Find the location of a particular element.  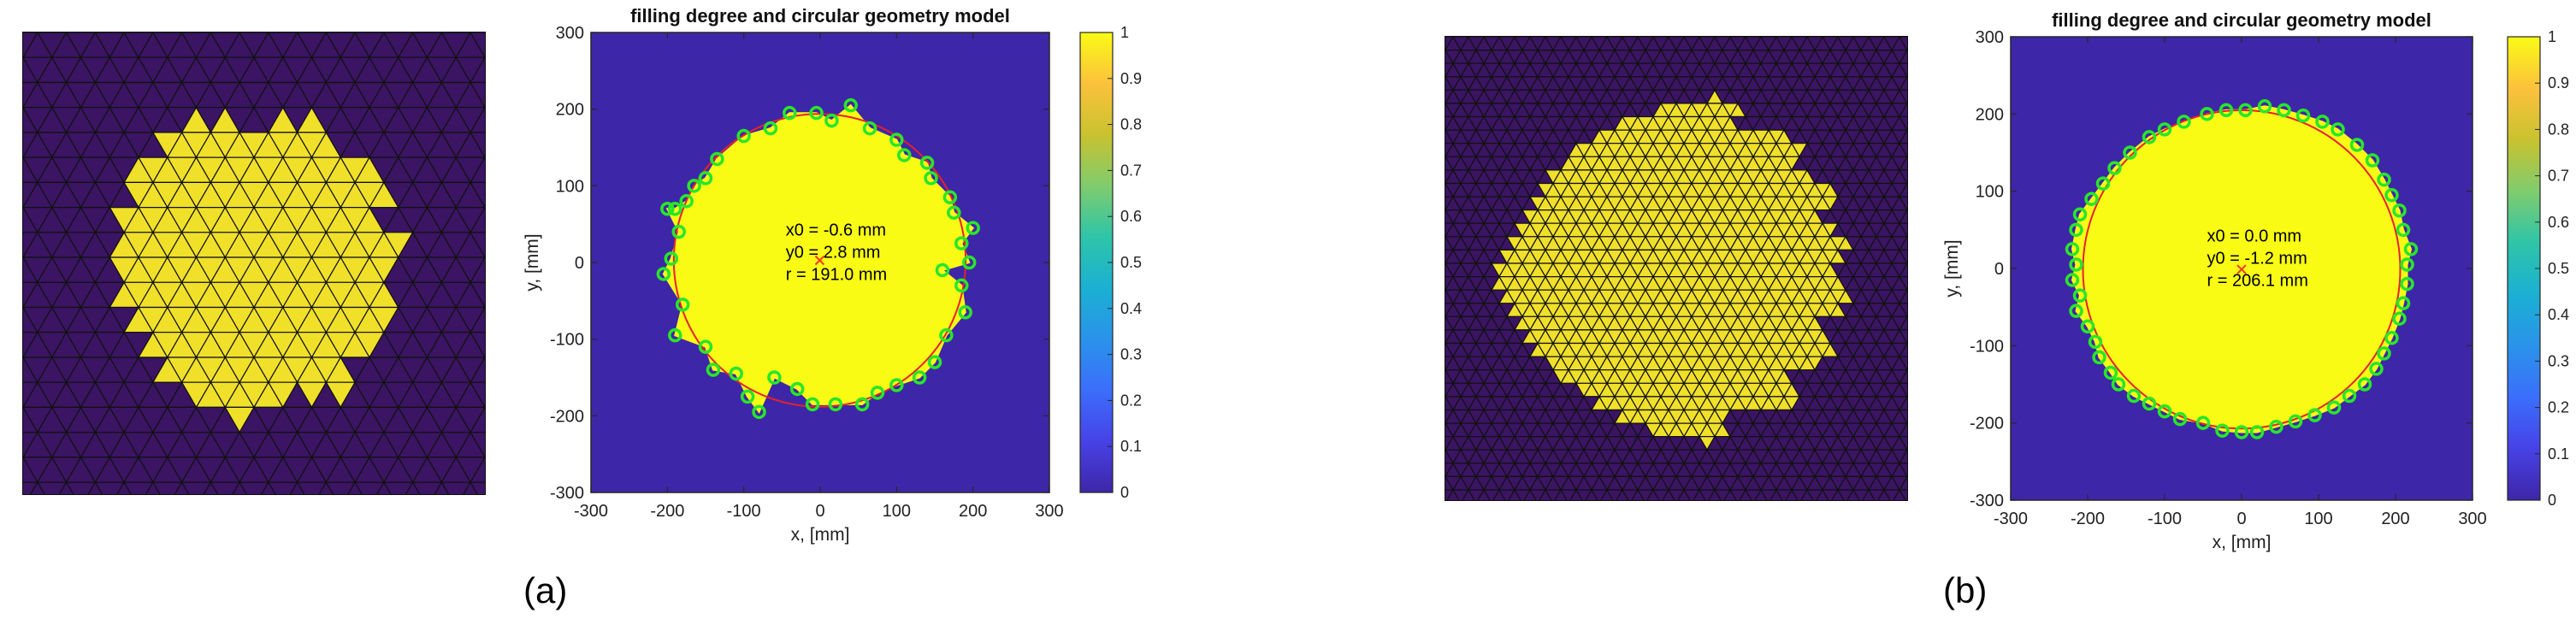

y-tick-label: -200 is located at coordinates (567, 416).